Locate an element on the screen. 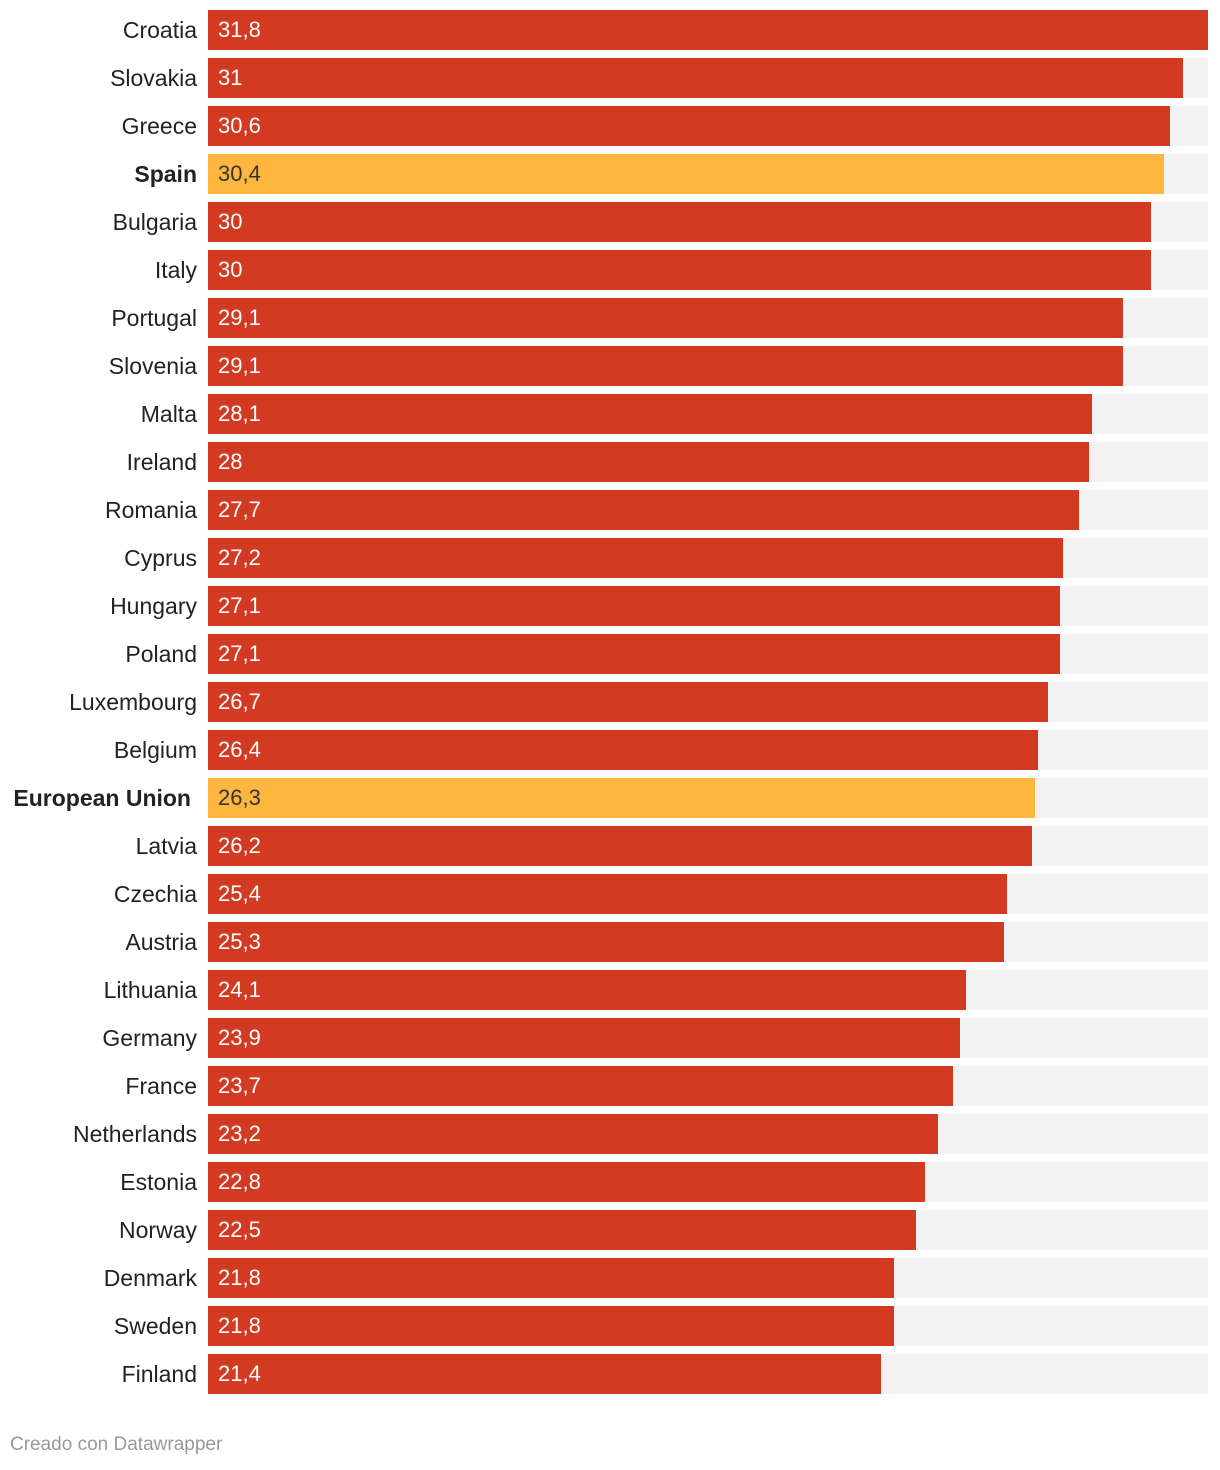  bar-row: Lithuania 24,1 is located at coordinates (610, 990).